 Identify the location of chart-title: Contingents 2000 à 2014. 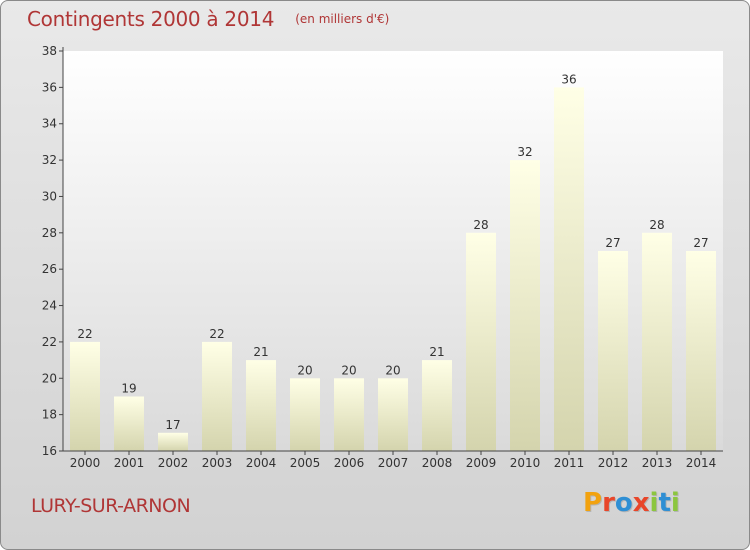
(151, 19).